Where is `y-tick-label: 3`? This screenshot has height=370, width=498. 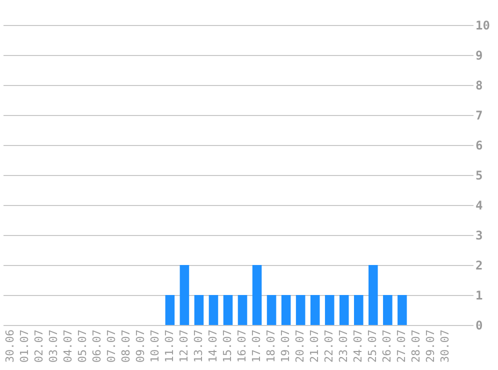
y-tick-label: 3 is located at coordinates (479, 235).